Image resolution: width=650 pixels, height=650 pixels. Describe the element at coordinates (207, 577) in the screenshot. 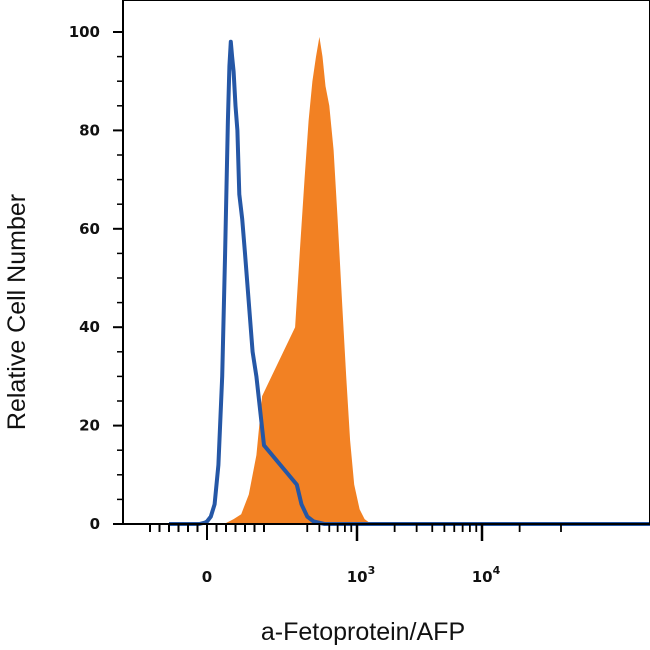

I see `x-tick-label: 0` at that location.